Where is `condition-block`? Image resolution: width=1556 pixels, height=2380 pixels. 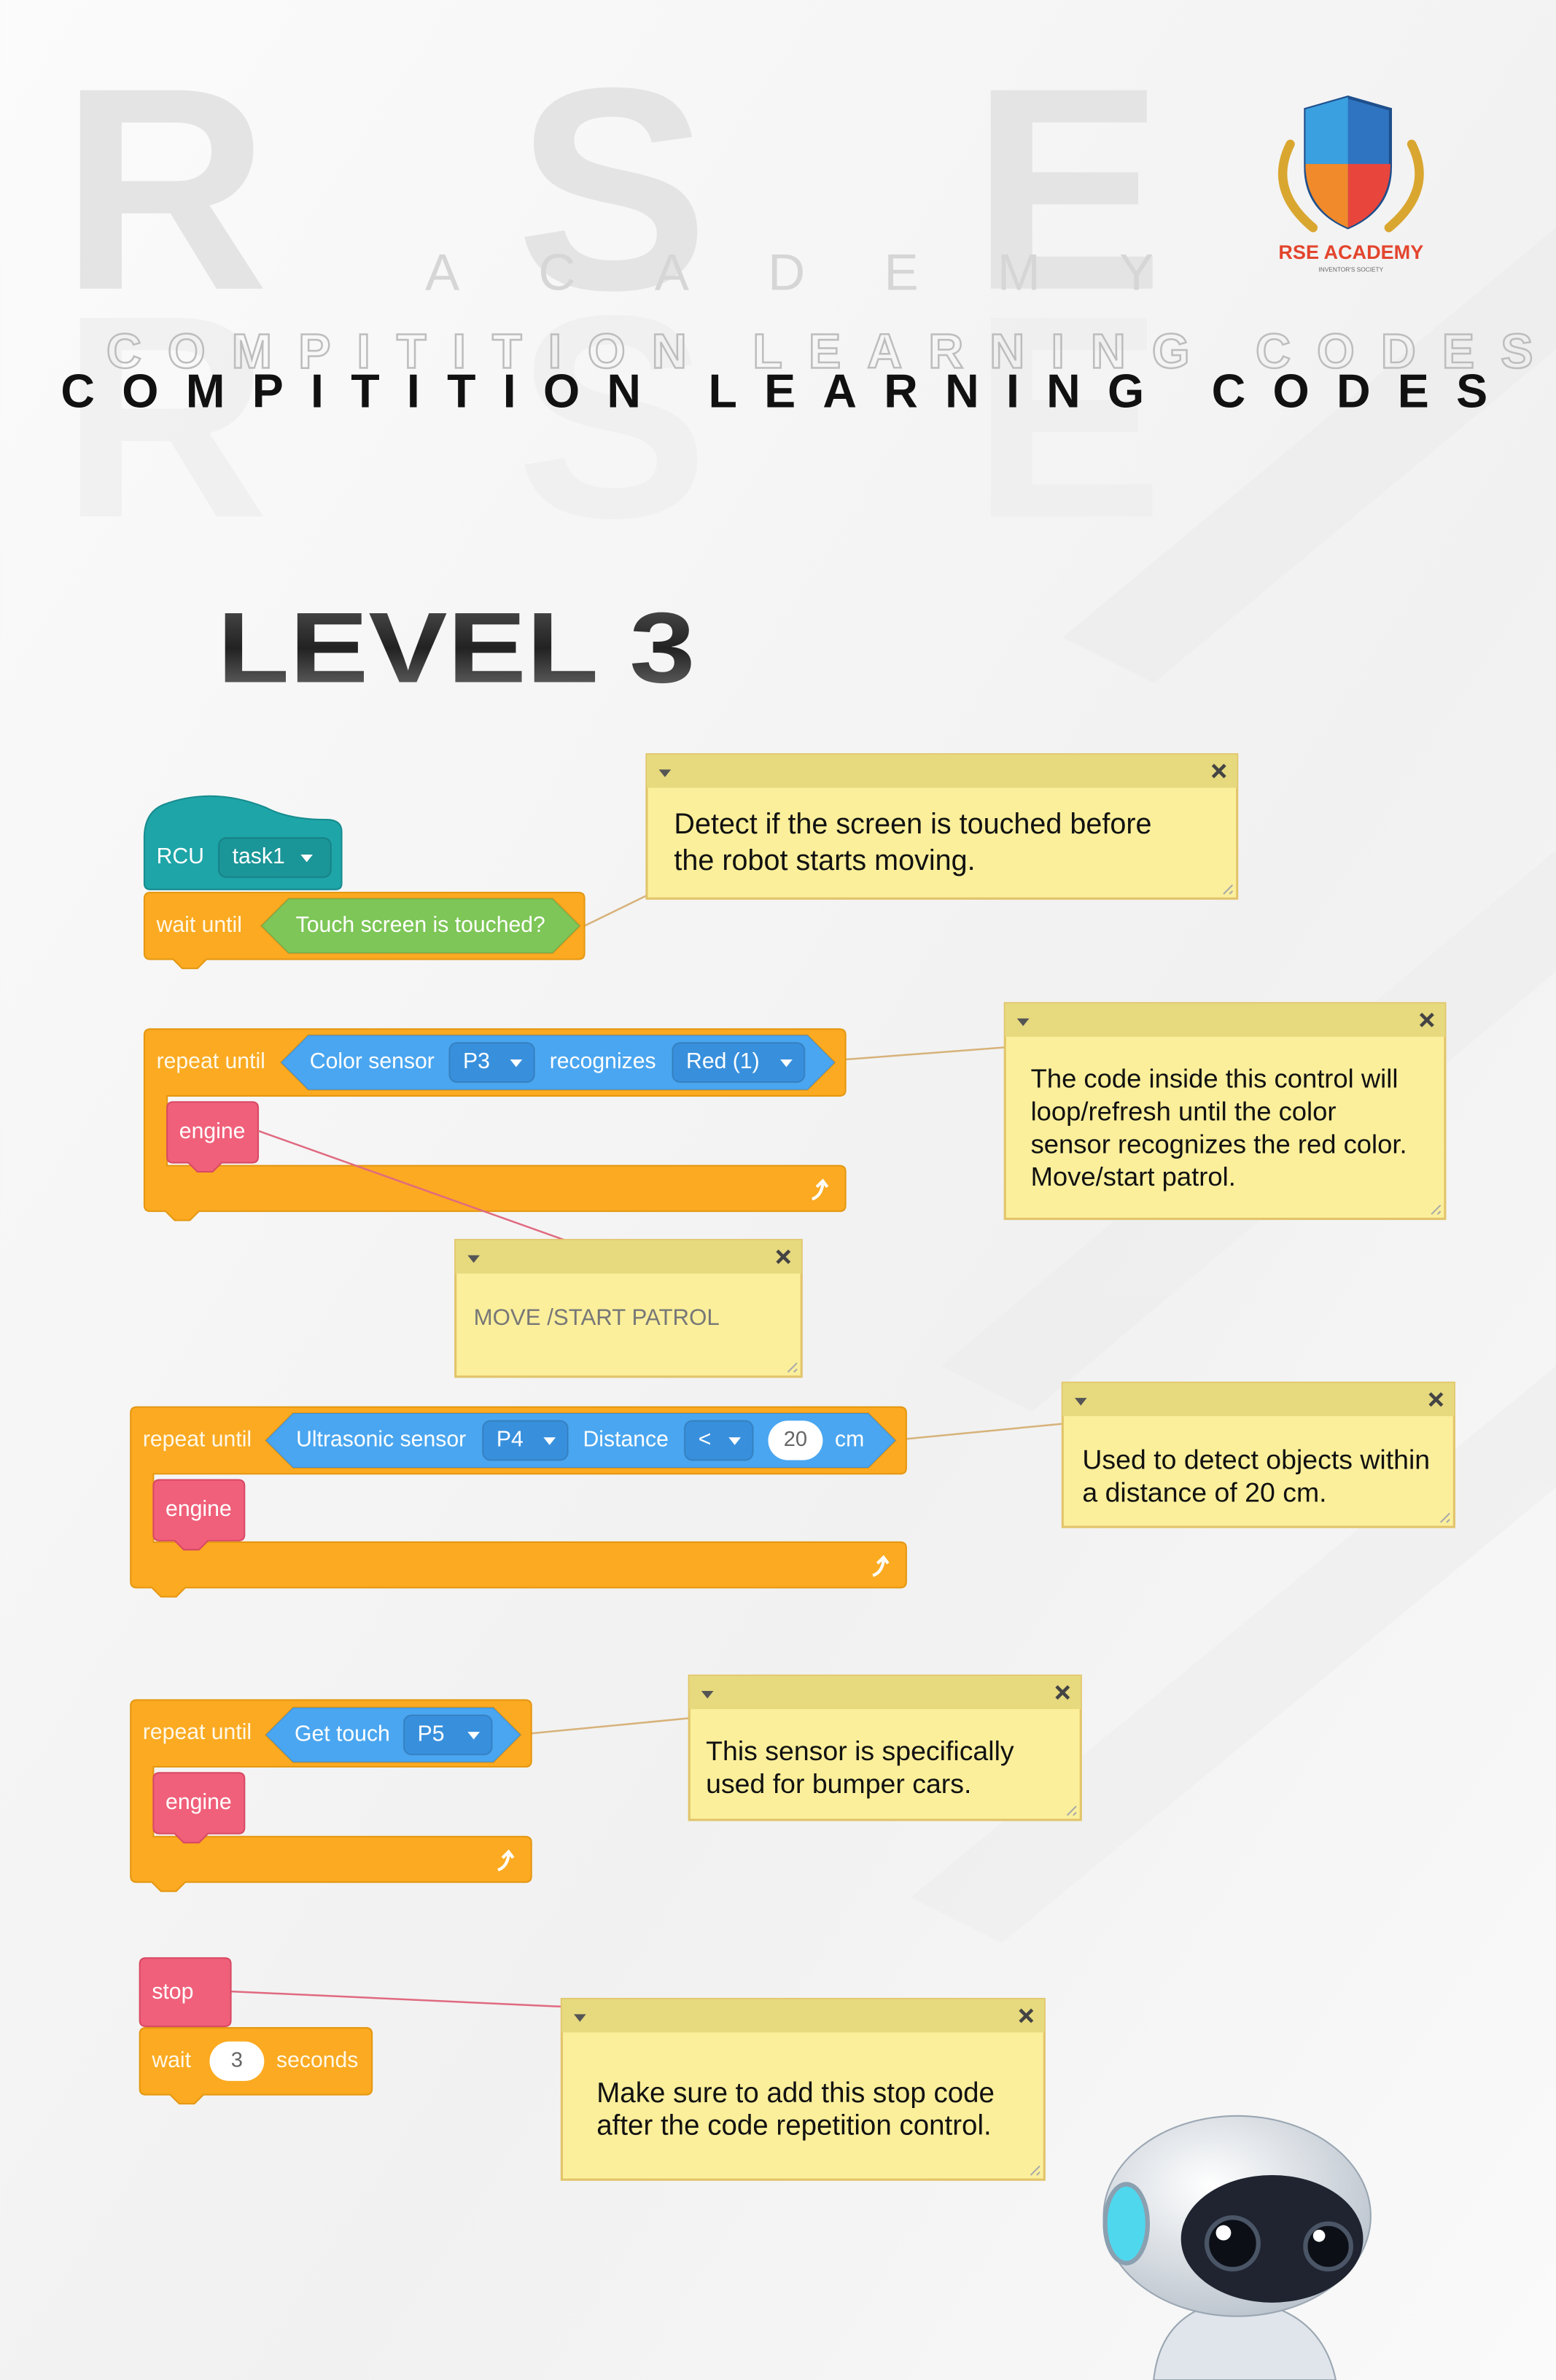 condition-block is located at coordinates (421, 926).